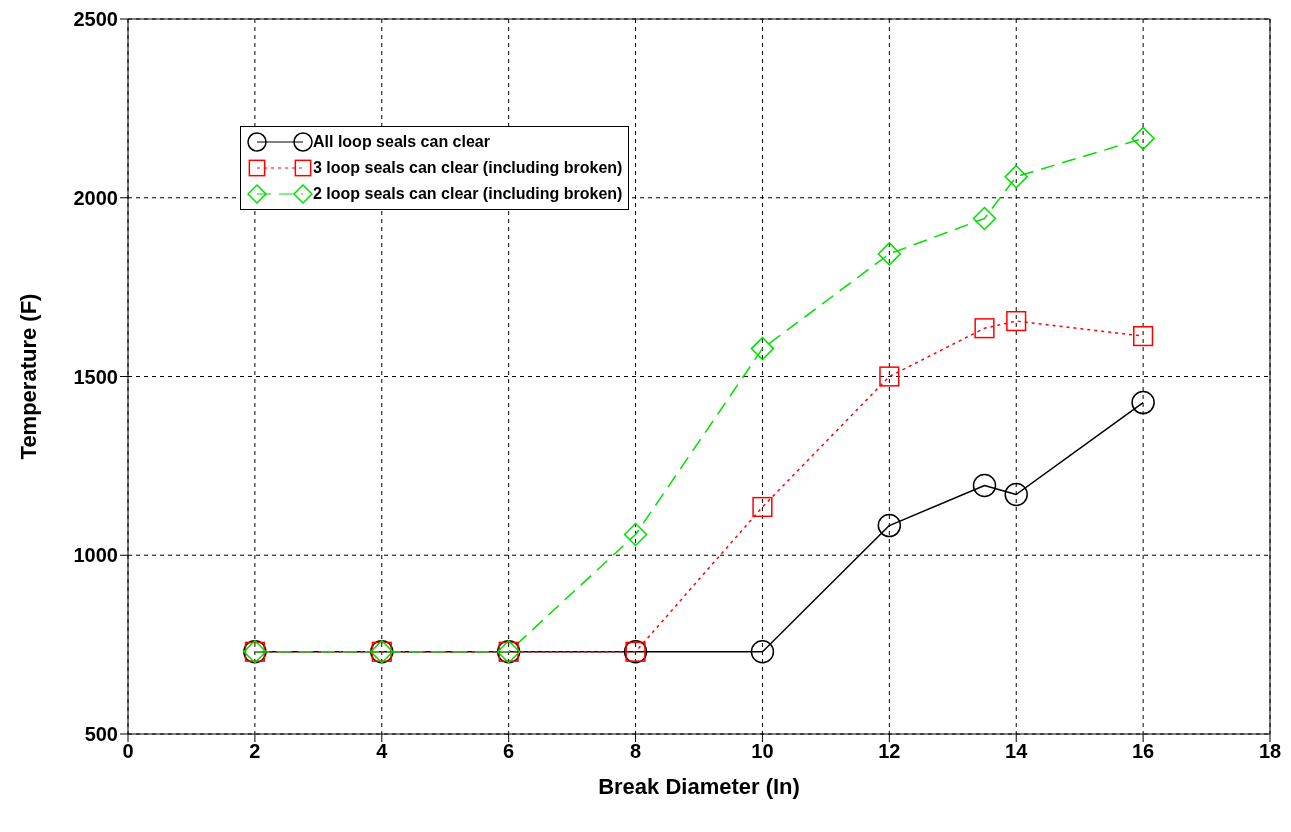  Describe the element at coordinates (101, 734) in the screenshot. I see `y-tick-label: 500` at that location.